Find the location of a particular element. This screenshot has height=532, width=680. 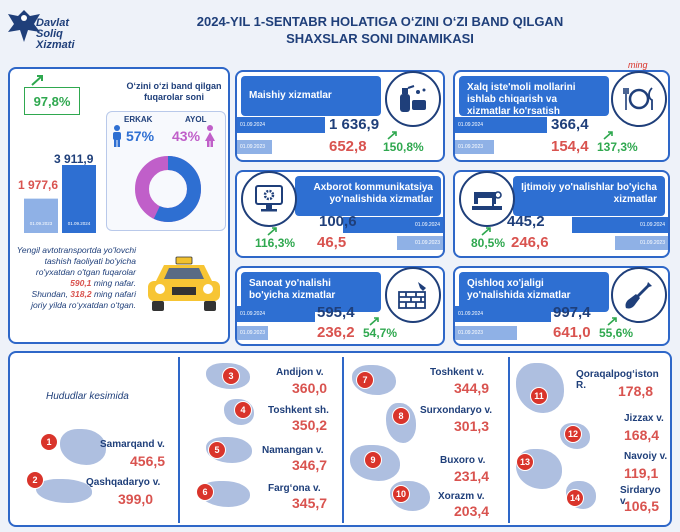

region-name: Toshkent v. is located at coordinates (457, 372).